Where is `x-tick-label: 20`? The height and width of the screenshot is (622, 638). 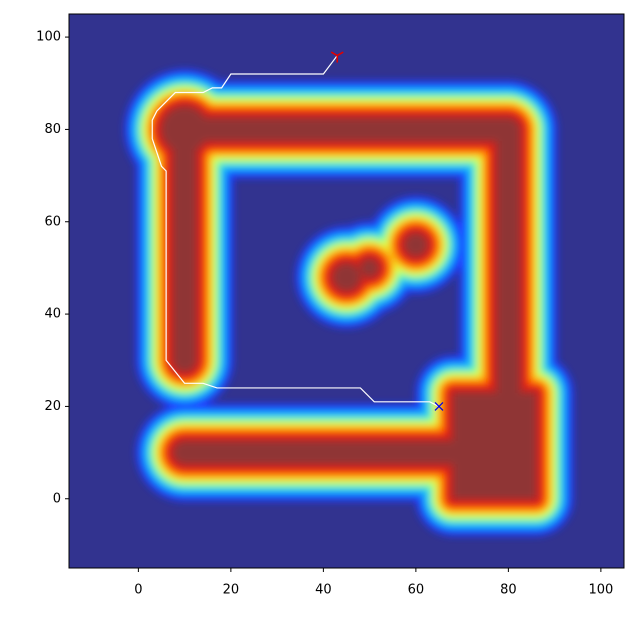 x-tick-label: 20 is located at coordinates (231, 590).